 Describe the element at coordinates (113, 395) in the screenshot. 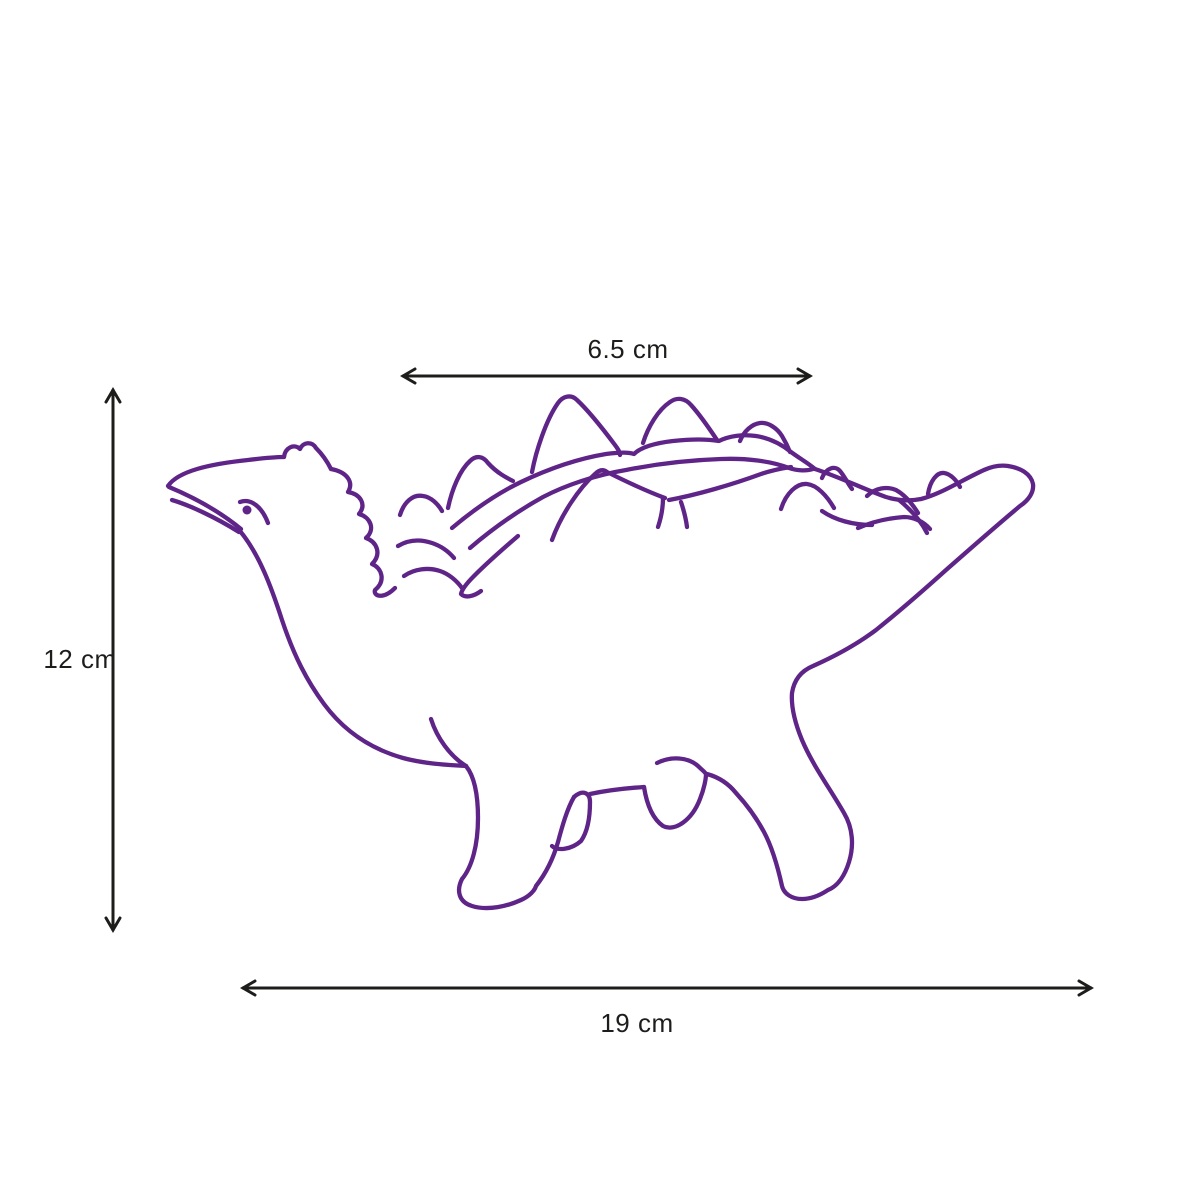

I see `left-dimension-arrowhead-top` at that location.